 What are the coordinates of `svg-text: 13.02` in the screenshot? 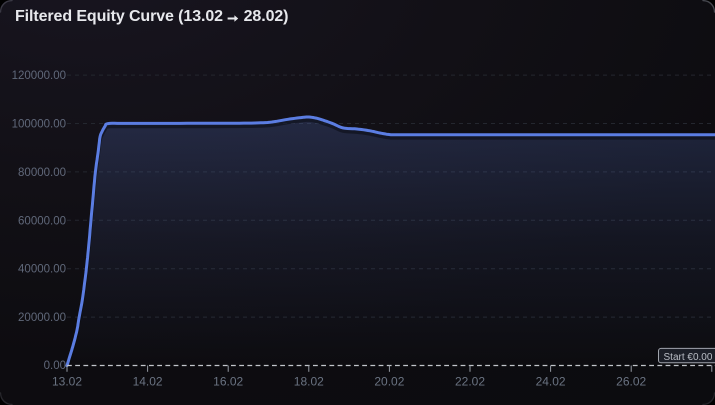 It's located at (67, 382).